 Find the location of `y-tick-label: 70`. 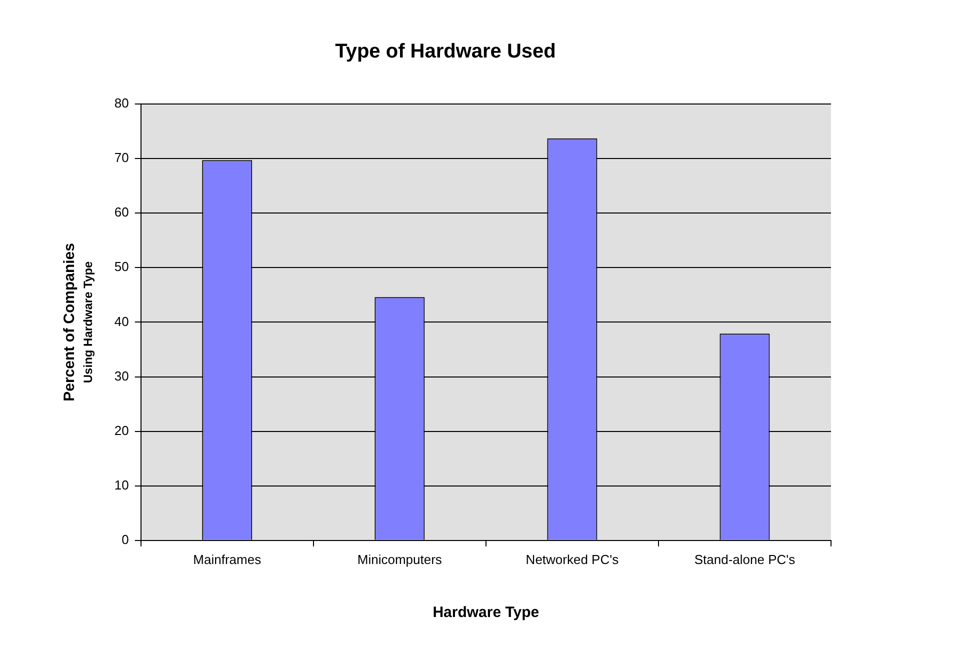

y-tick-label: 70 is located at coordinates (121, 158).